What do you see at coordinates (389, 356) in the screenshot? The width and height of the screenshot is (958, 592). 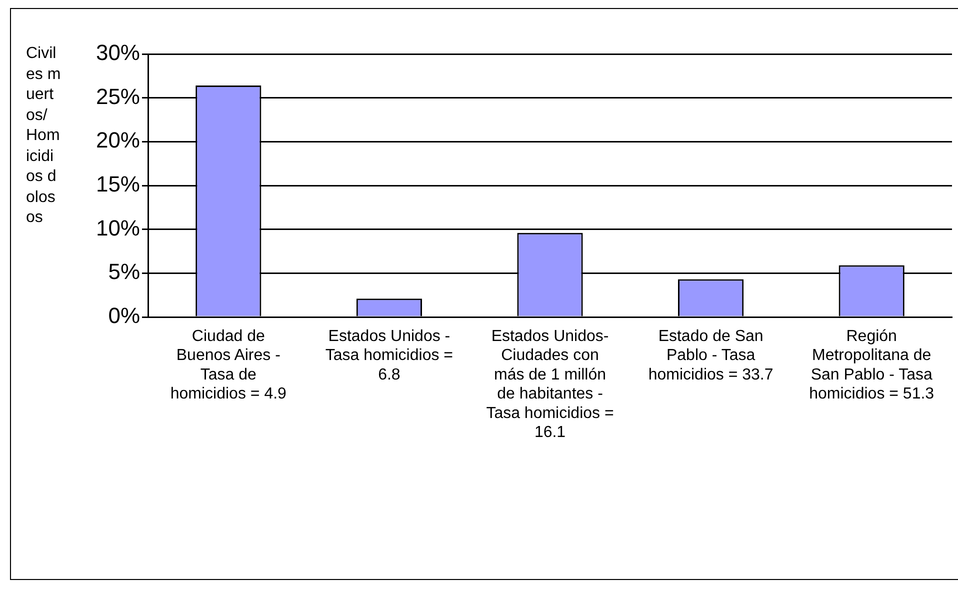 I see `x-tick-label: Estados Unidos - Tasa homicidios = 6.8` at bounding box center [389, 356].